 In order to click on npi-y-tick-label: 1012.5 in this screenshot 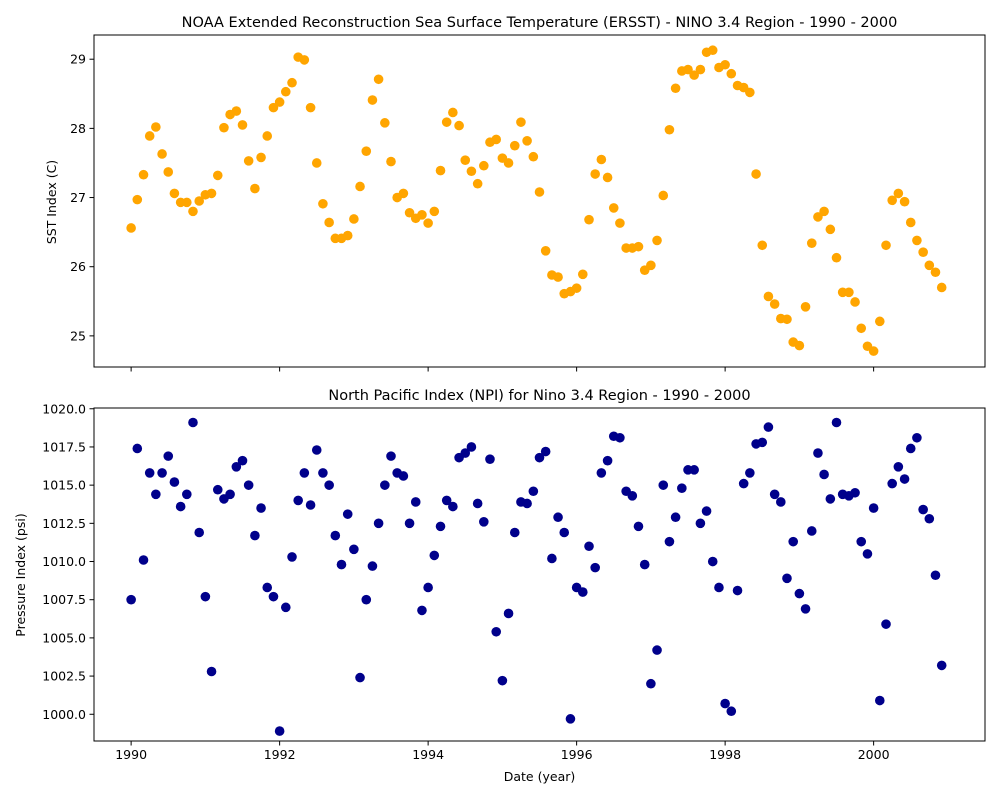, I will do `click(64, 523)`.